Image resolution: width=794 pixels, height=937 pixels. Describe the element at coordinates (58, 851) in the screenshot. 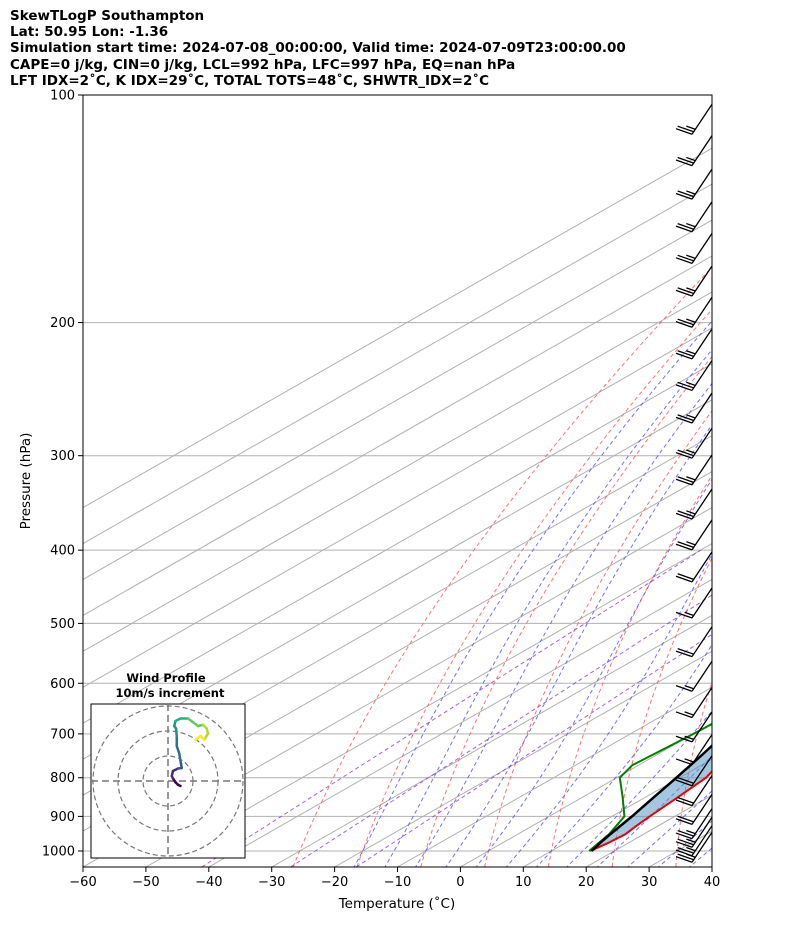

I see `y-tick-label: 1000` at that location.